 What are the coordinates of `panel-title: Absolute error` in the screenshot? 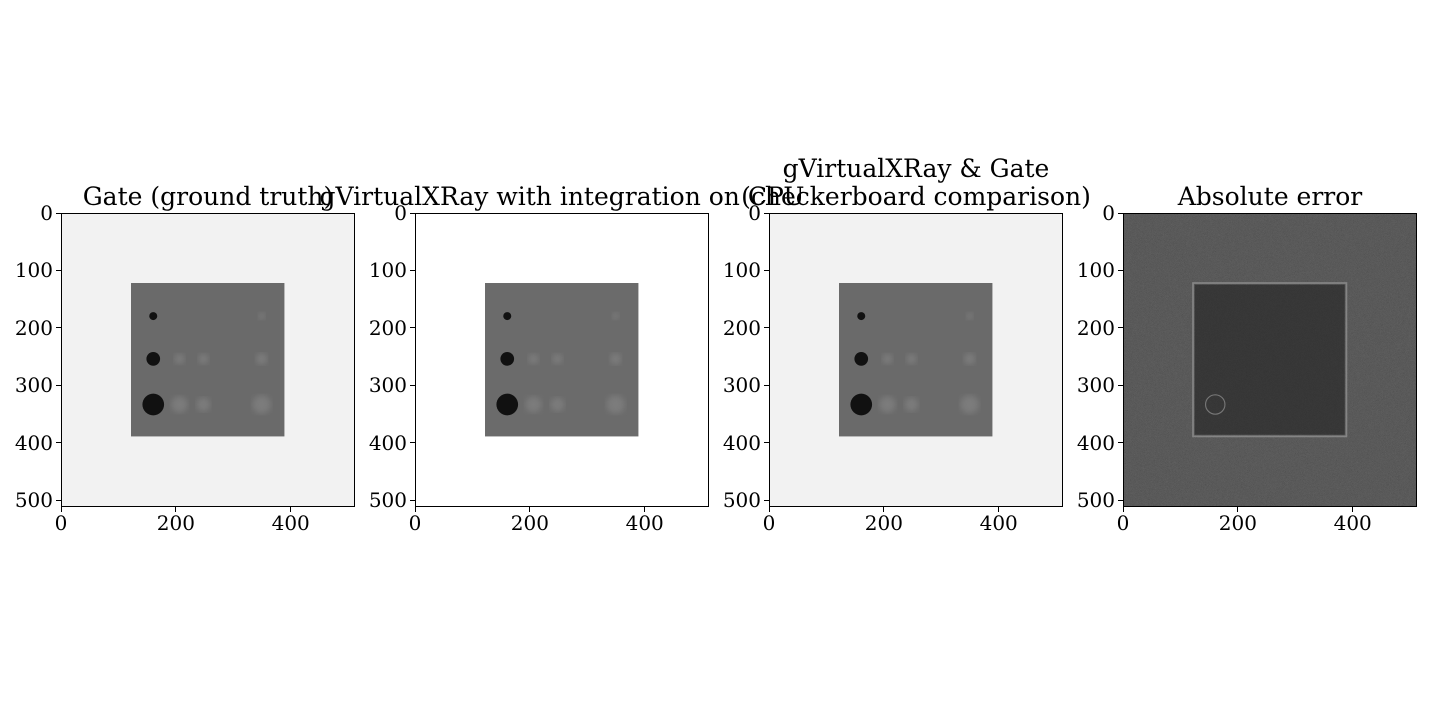 It's located at (1270, 196).